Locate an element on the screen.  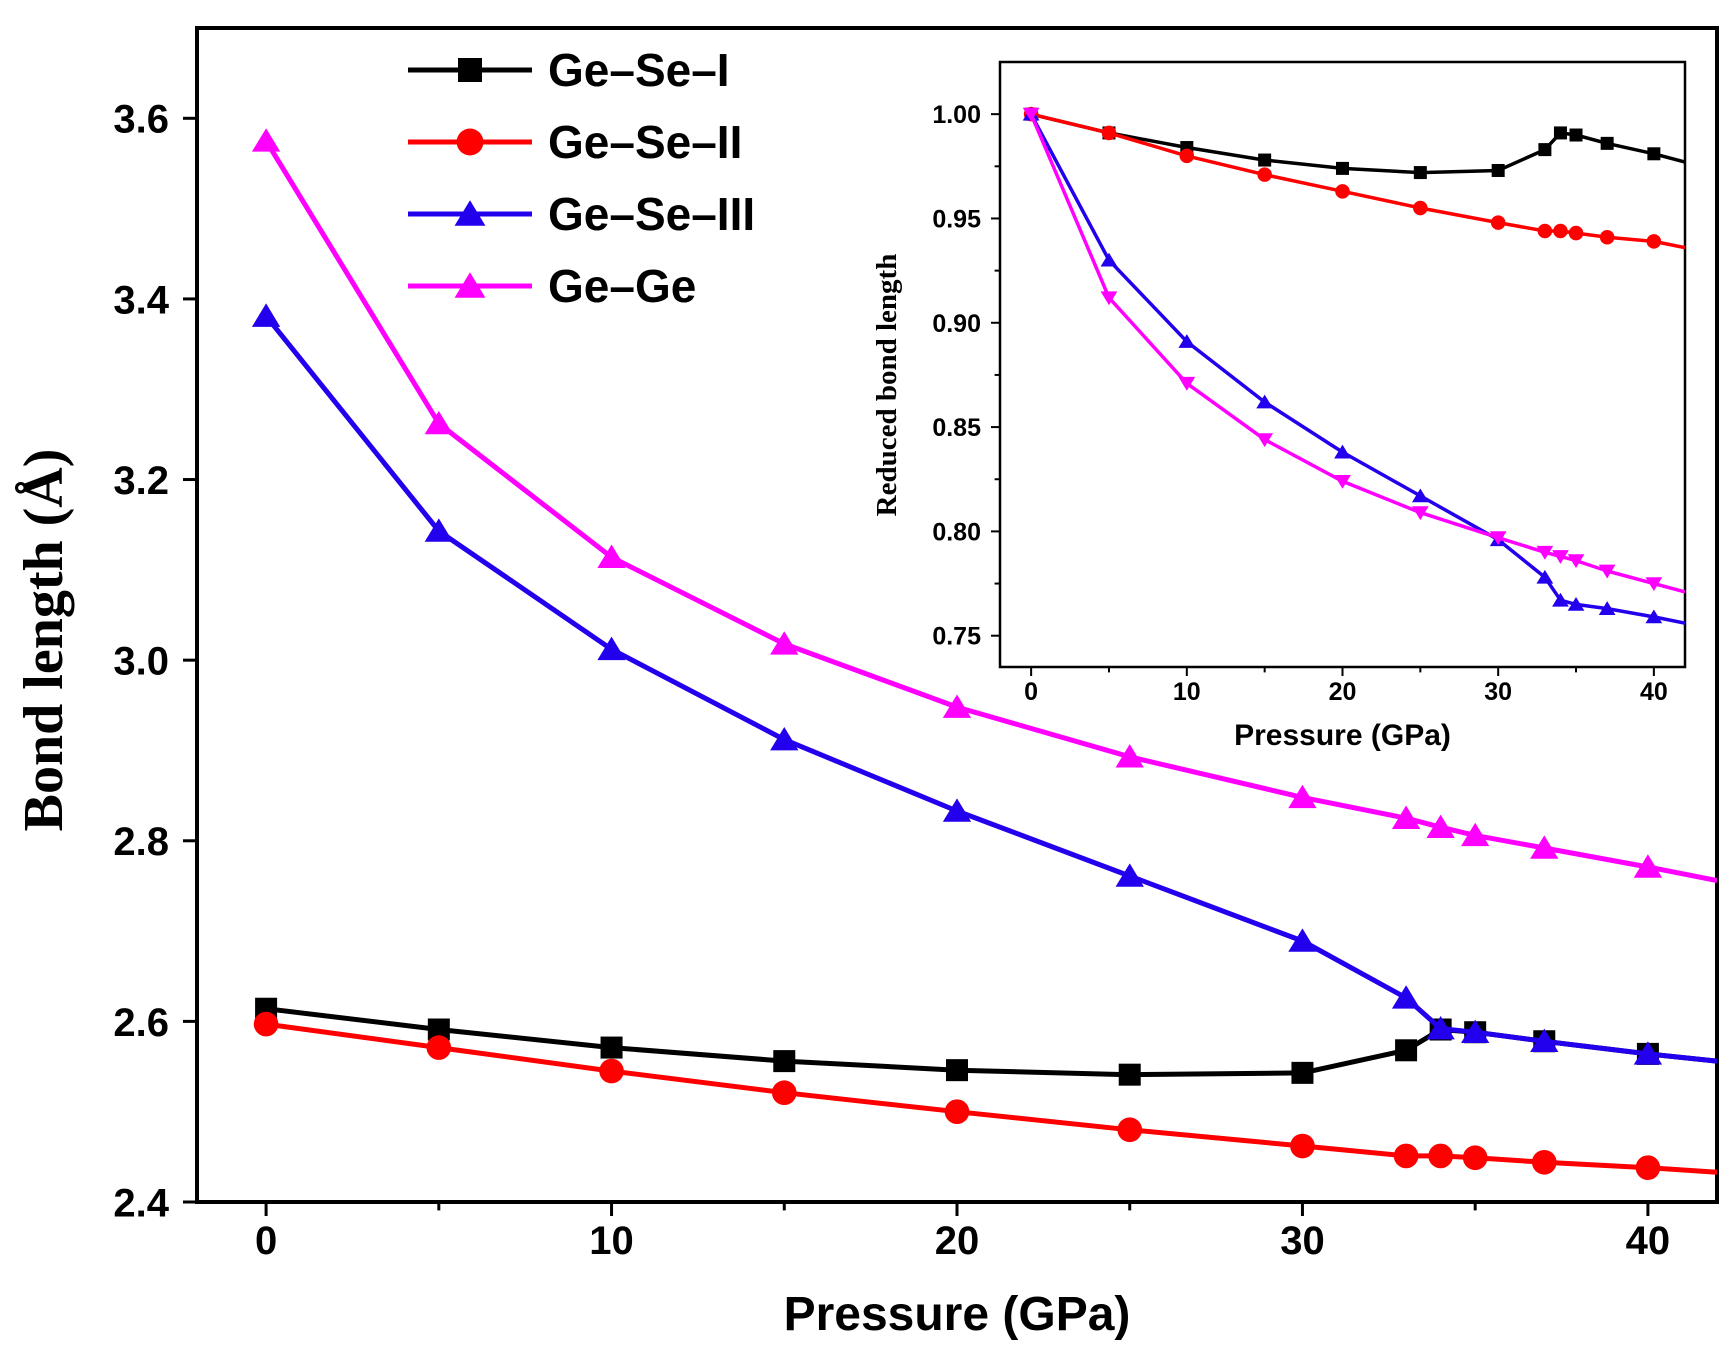
inset-y-tick-label: 1.00 is located at coordinates (956, 115).